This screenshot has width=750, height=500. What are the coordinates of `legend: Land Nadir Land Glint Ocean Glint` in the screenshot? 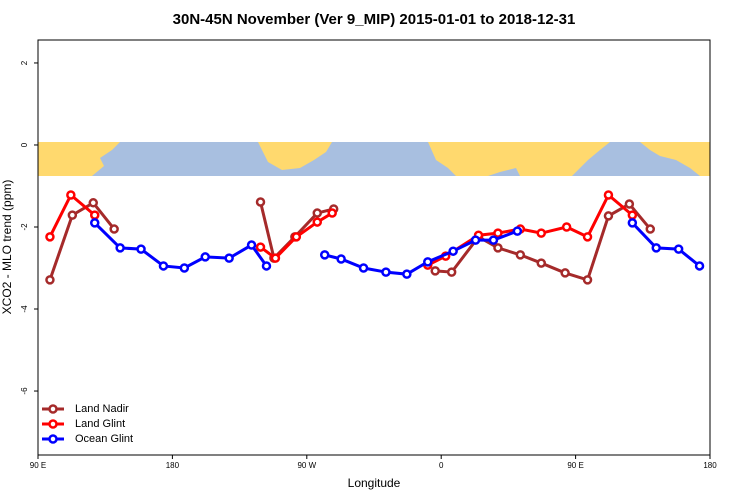 It's located at (87, 424).